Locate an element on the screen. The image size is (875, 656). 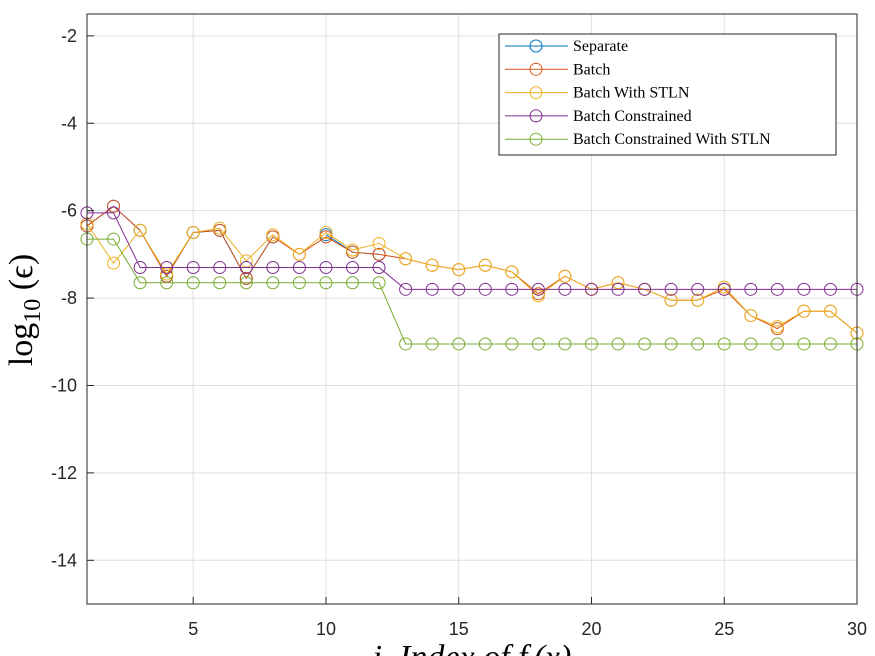
y-tick-label: -10 is located at coordinates (64, 385).